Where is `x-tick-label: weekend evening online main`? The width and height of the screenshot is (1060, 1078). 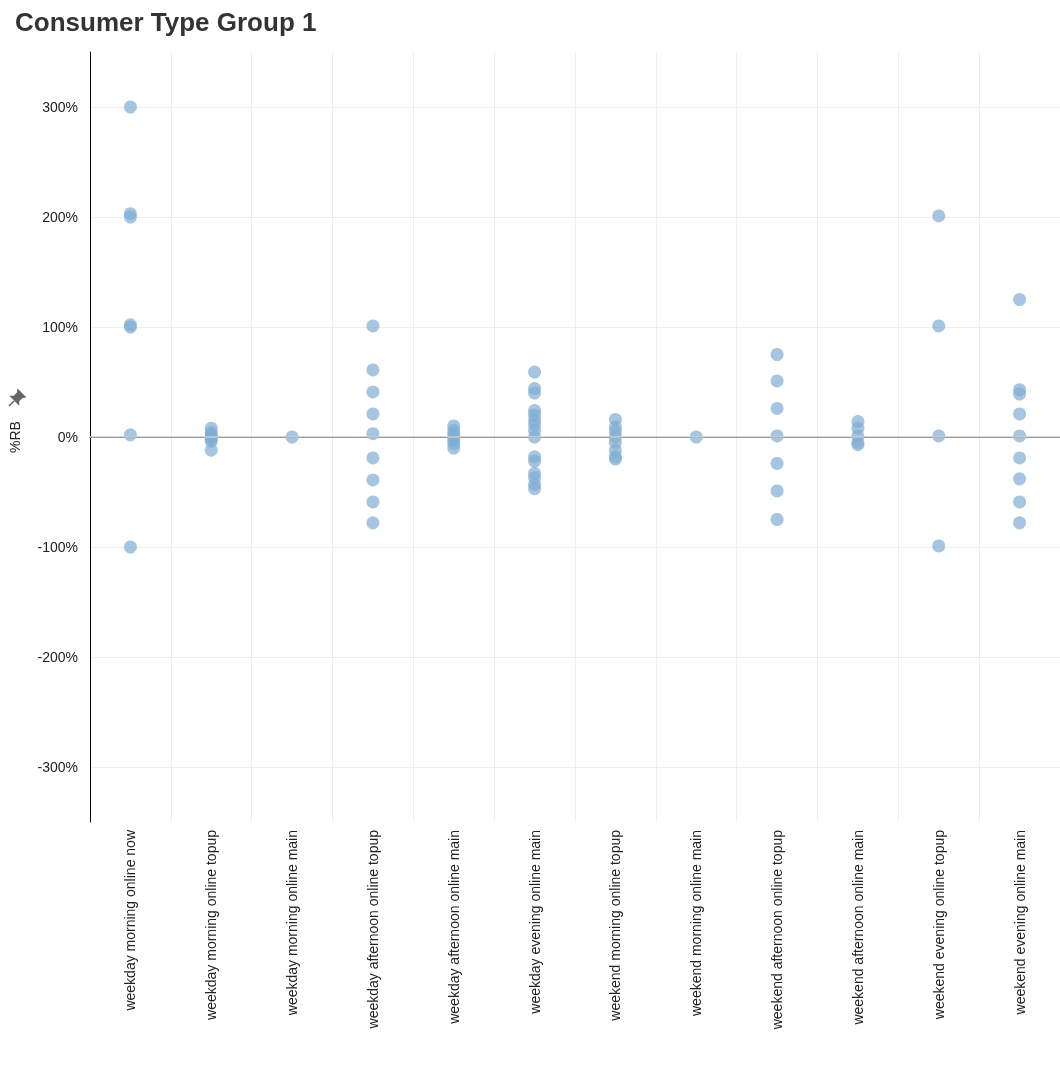
x-tick-label: weekend evening online main is located at coordinates (1019, 923).